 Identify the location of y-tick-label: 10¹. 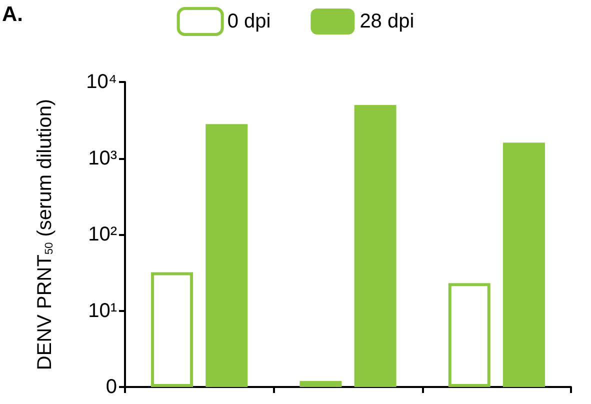
(103, 311).